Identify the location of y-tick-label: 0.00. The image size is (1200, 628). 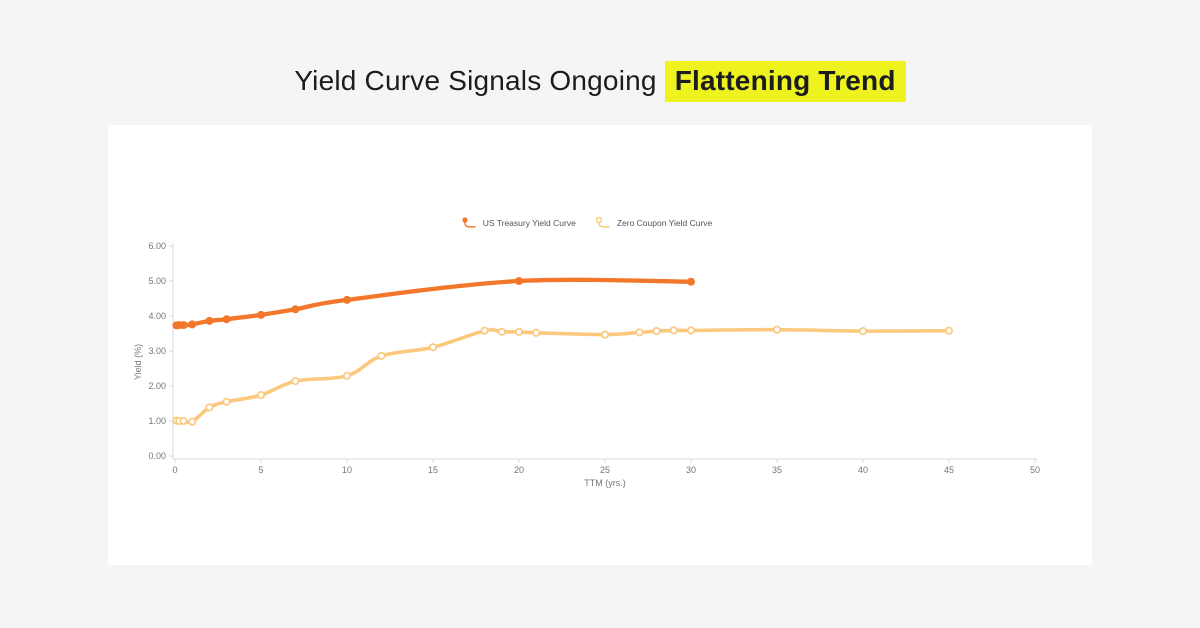
(157, 456).